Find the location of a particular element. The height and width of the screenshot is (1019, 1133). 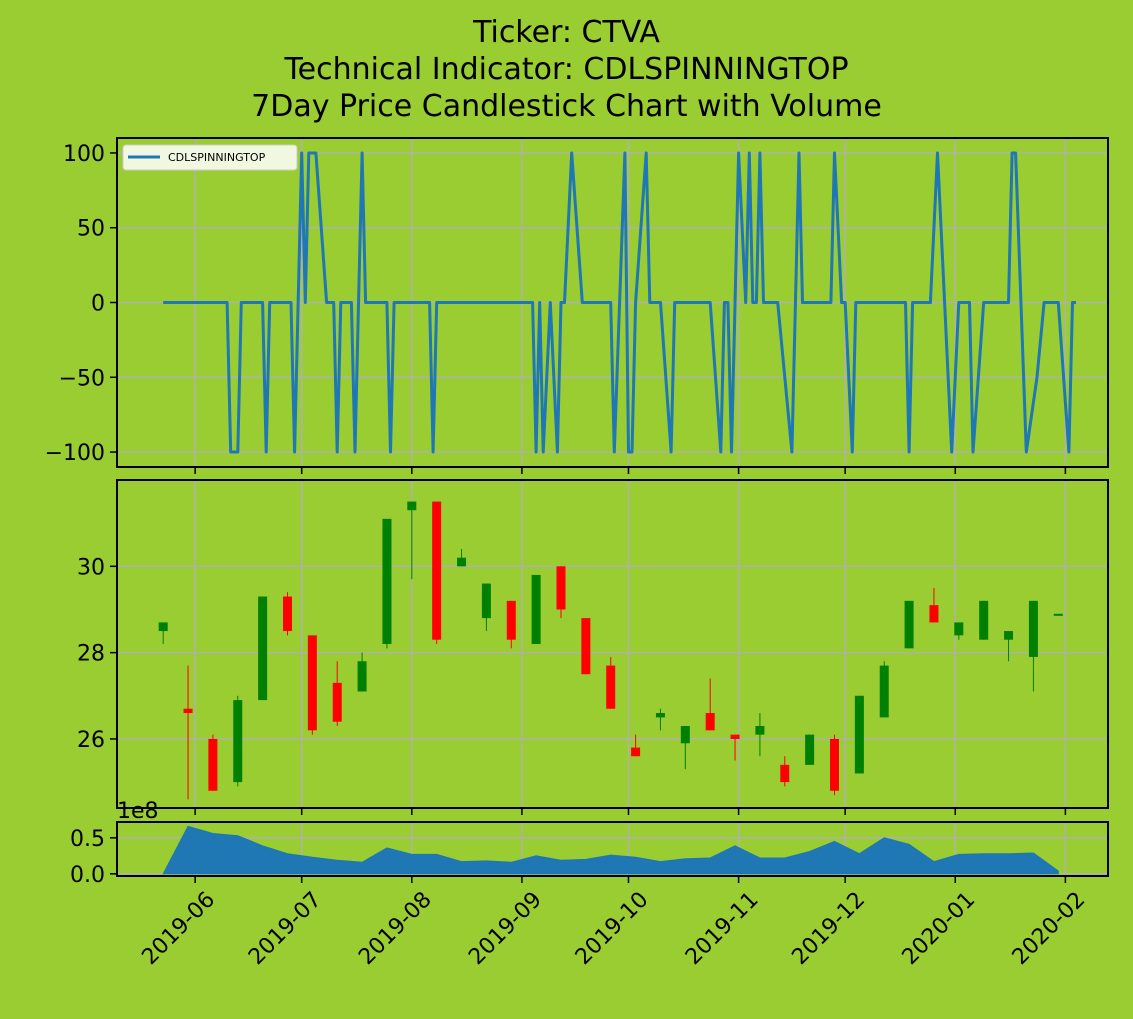

y-tick-label: 26 is located at coordinates (91, 740).